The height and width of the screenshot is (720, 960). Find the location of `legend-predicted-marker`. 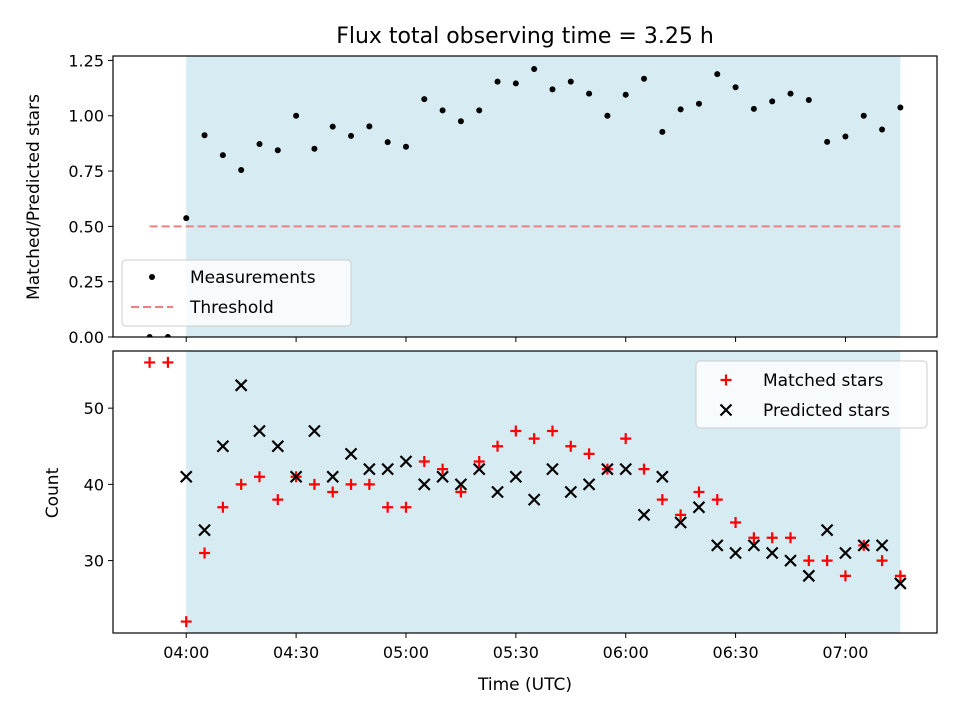

legend-predicted-marker is located at coordinates (726, 410).